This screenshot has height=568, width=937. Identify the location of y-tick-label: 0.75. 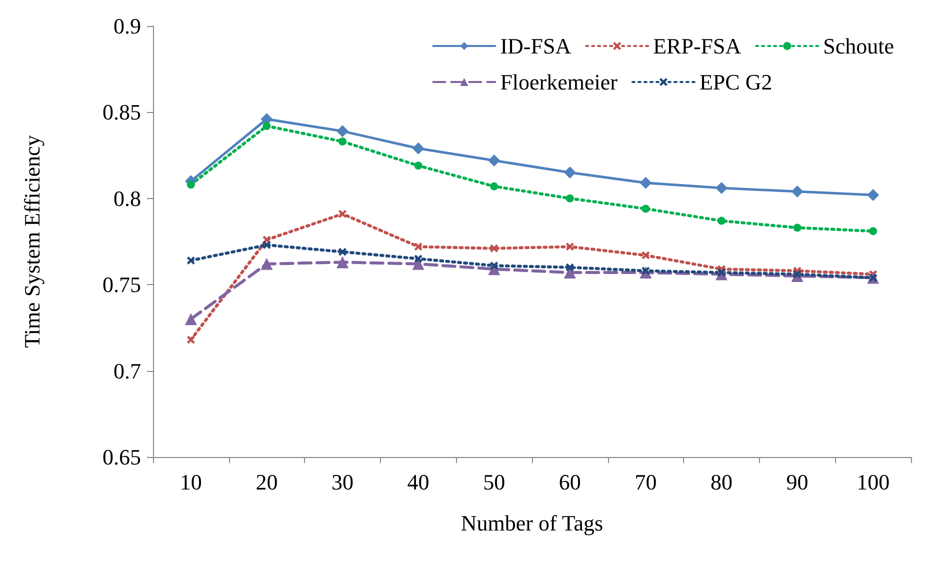
(121, 285).